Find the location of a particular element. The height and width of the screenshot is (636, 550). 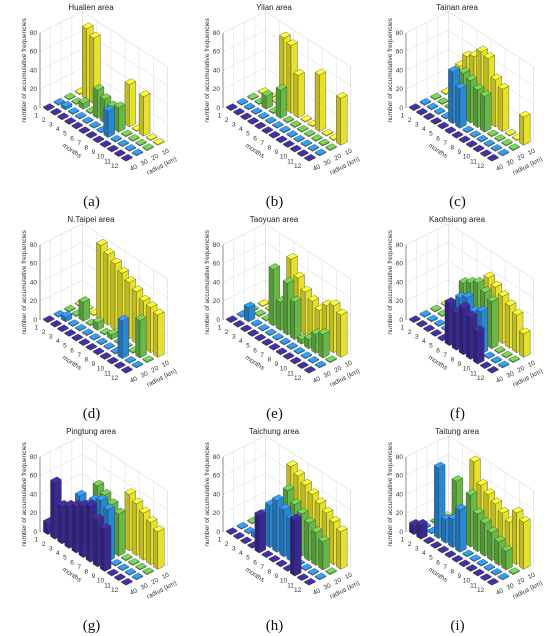

z-axis-label: number of accumulative frequencies is located at coordinates (207, 69).